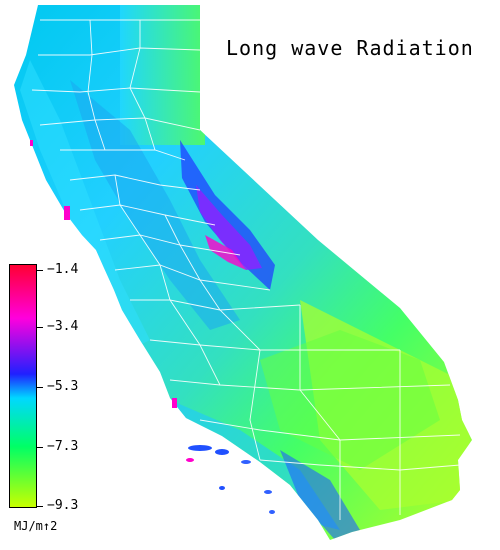  Describe the element at coordinates (63, 505) in the screenshot. I see `legend-tick-label: −9.3` at that location.